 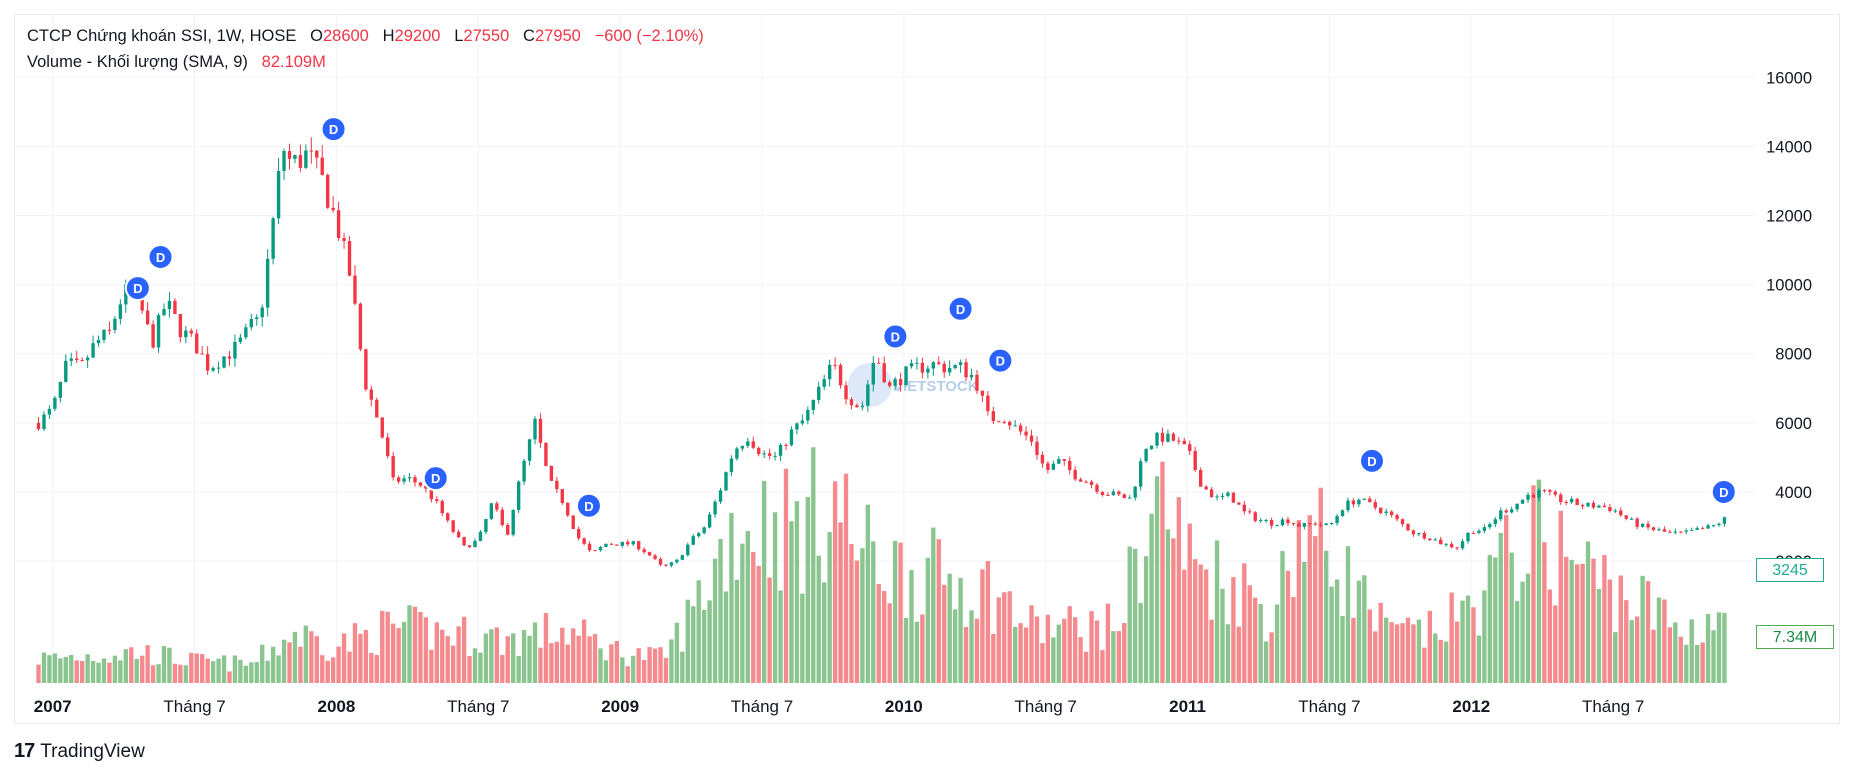 I want to click on price-axis: 200040006000800010000120001400016000, so click(x=1789, y=320).